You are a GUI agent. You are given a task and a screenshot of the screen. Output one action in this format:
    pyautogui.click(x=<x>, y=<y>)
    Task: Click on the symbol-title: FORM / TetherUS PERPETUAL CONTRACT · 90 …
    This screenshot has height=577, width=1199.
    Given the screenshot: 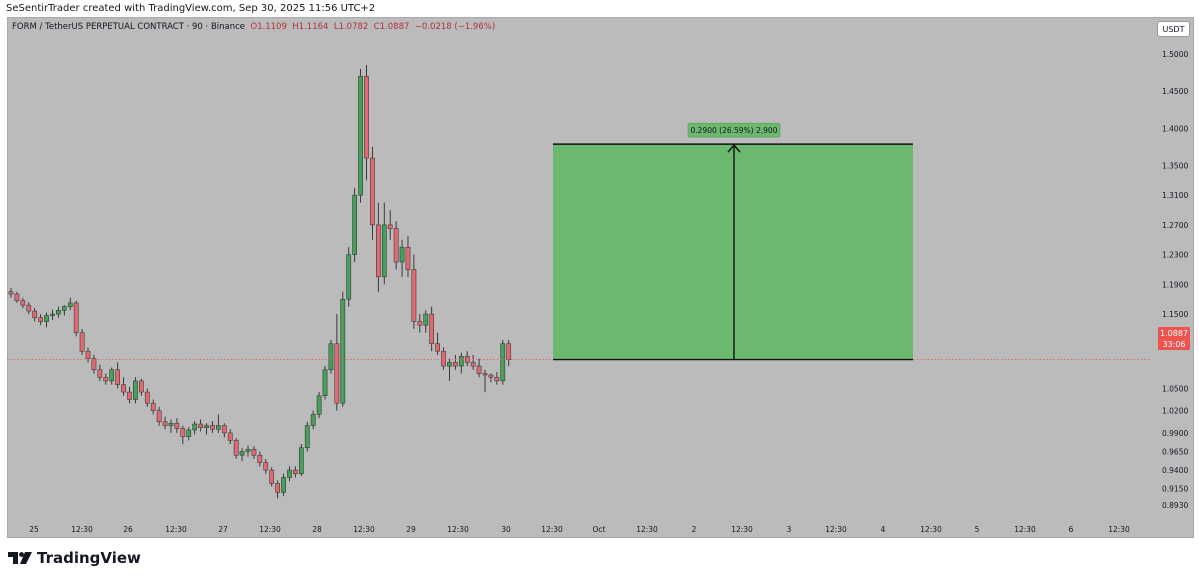 What is the action you would take?
    pyautogui.click(x=129, y=27)
    